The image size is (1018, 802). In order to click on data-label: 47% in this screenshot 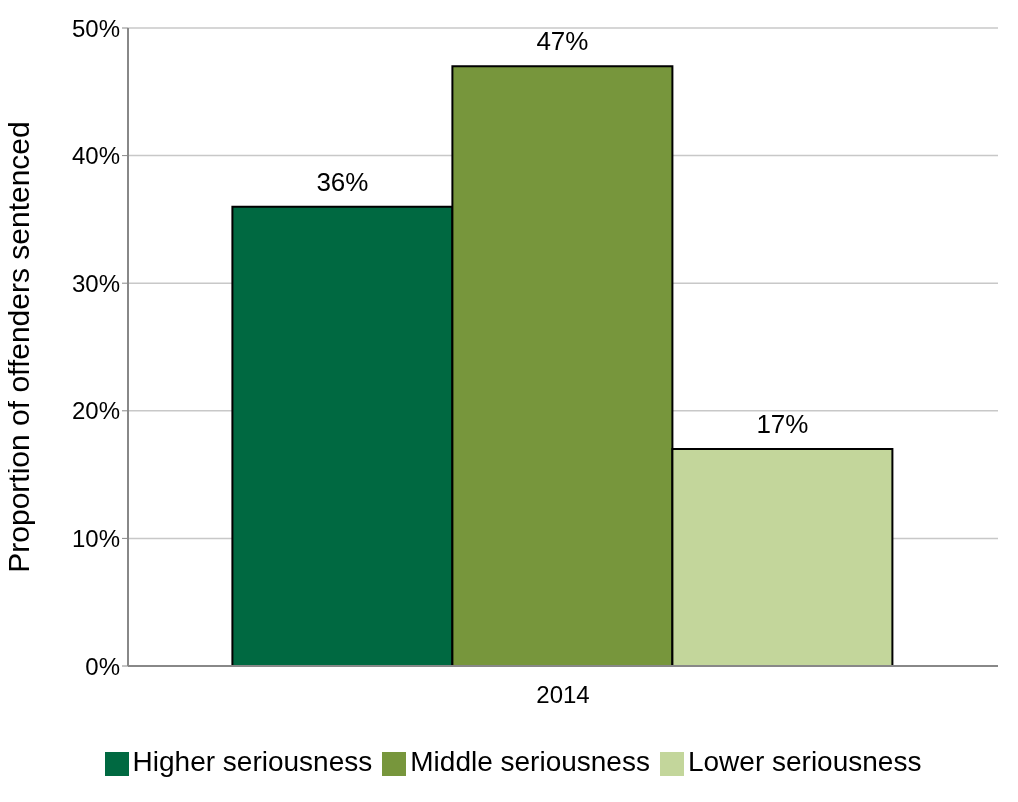, I will do `click(562, 41)`.